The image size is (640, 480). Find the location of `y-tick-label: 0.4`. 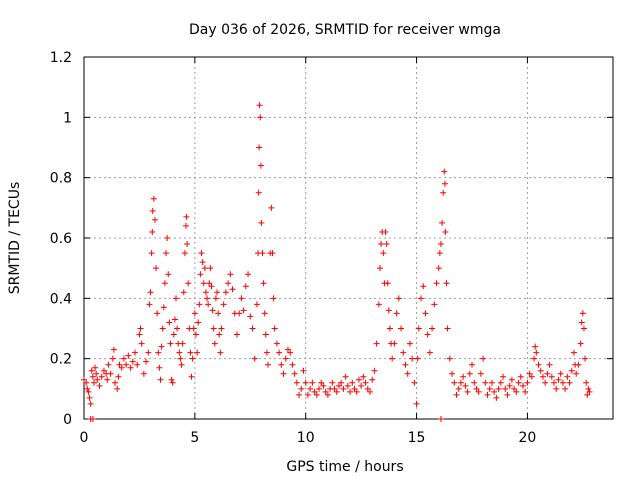

y-tick-label: 0.4 is located at coordinates (61, 299).